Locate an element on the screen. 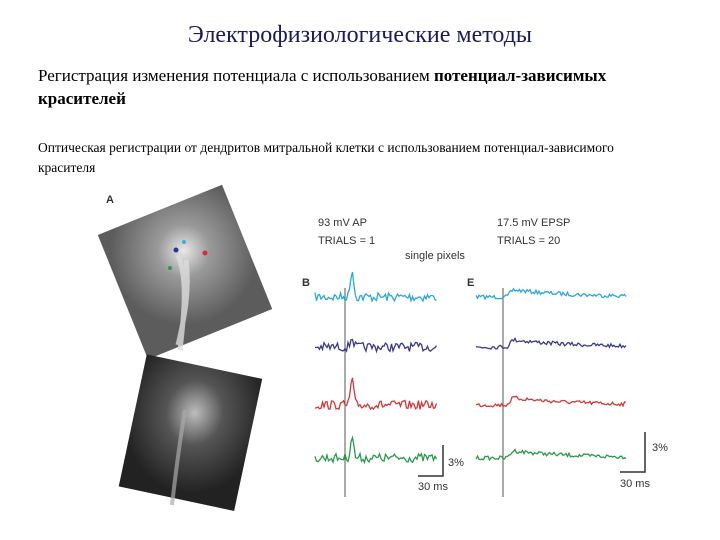 The image size is (720, 540). image-b is located at coordinates (190, 432).